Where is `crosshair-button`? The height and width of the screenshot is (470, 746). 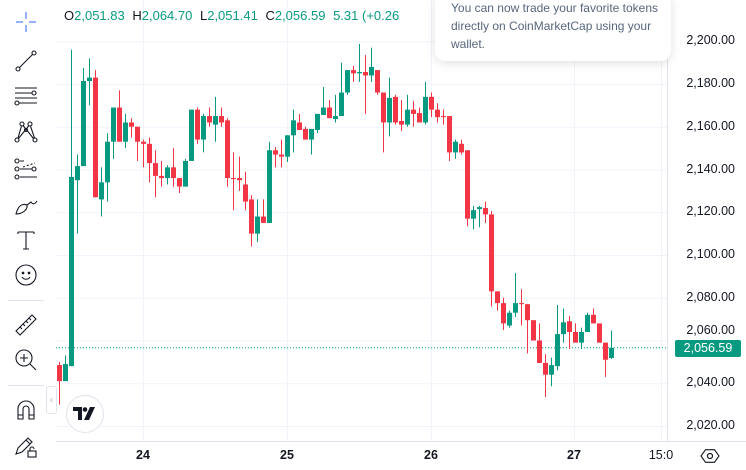
crosshair-button is located at coordinates (26, 22).